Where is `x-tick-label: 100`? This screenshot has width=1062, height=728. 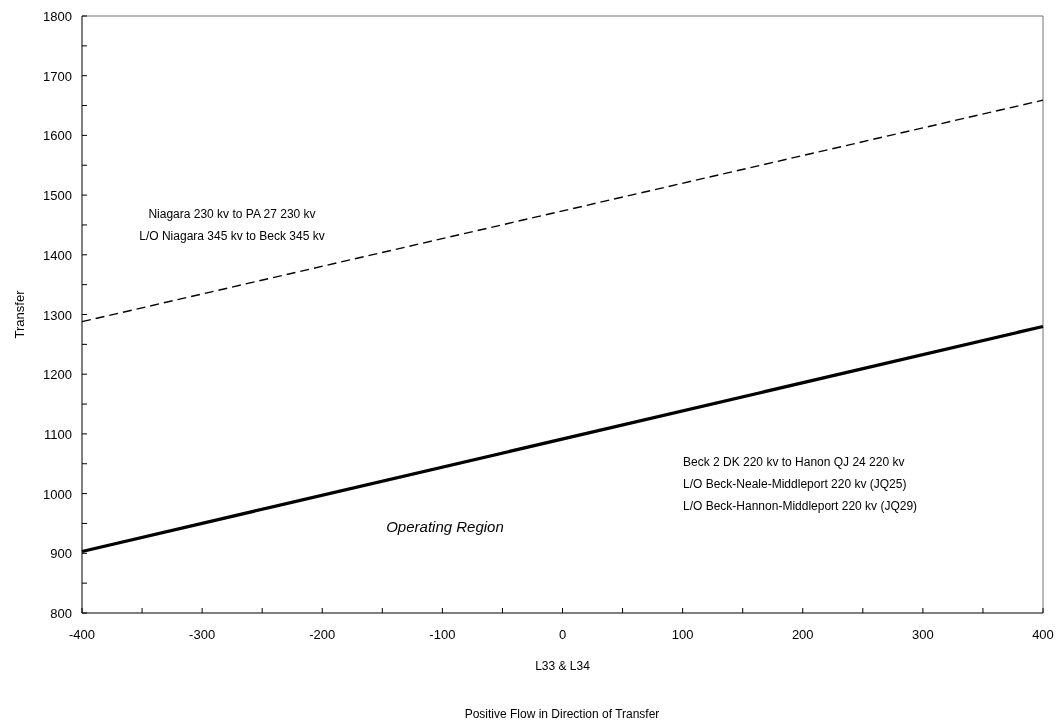 x-tick-label: 100 is located at coordinates (682, 634).